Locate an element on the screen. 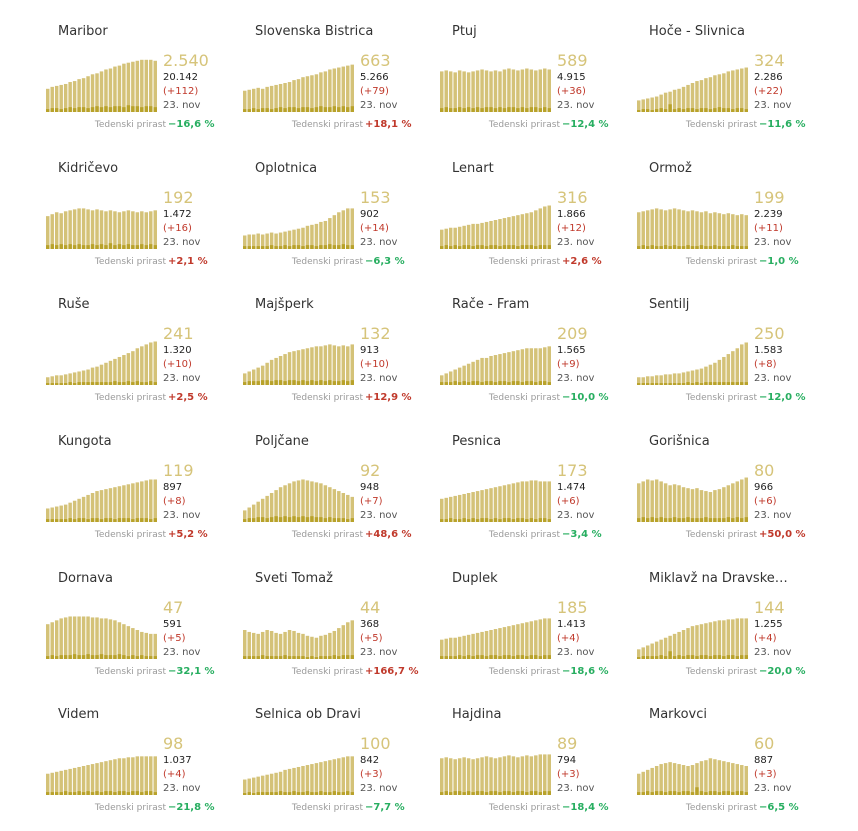  total-cases-value: 902 is located at coordinates (370, 214).